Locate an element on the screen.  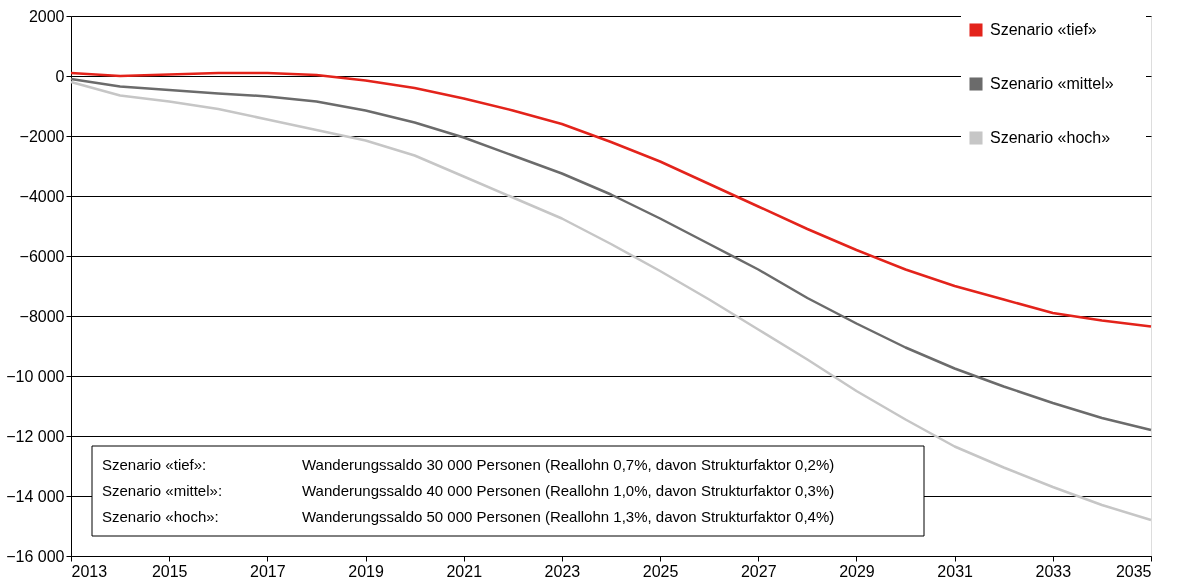
y-tick-label: 2000 is located at coordinates (46, 16).